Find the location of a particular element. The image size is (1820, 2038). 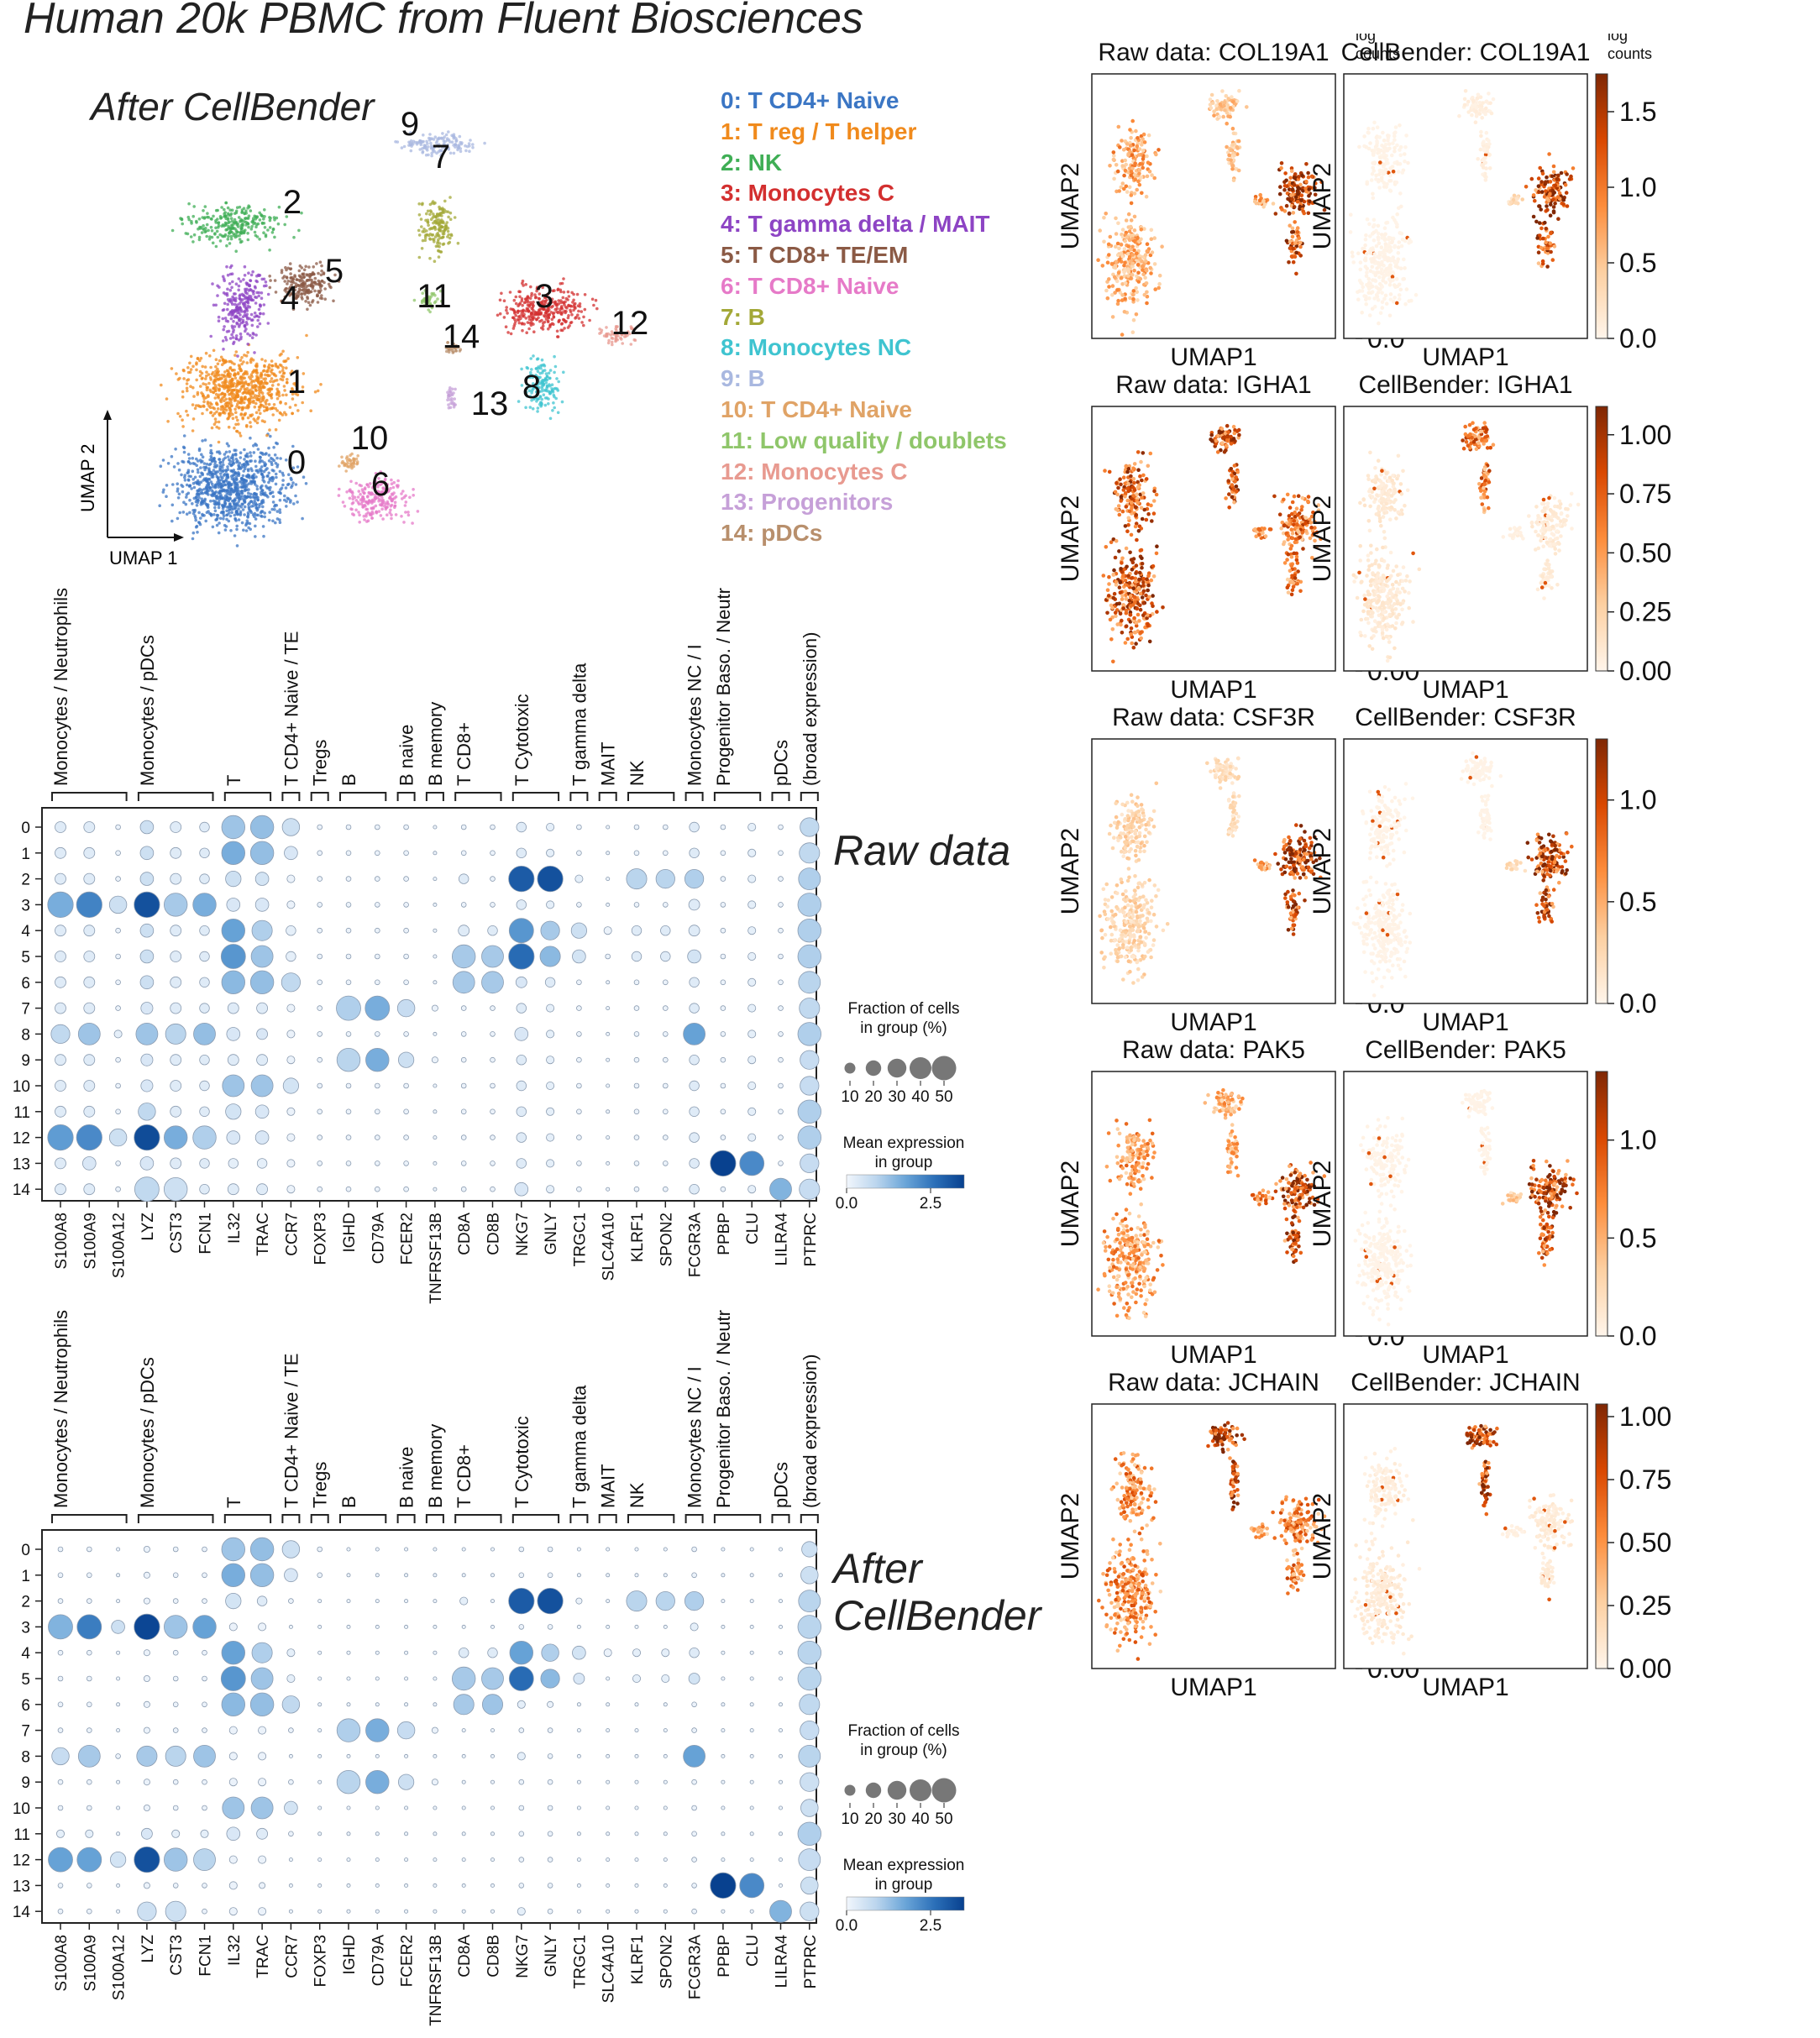

dot-11-S100A8 is located at coordinates (61, 1834).